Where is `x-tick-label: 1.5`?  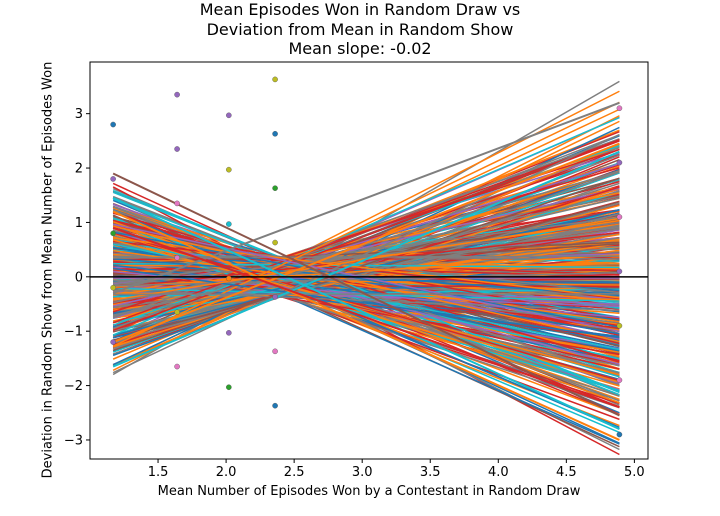 x-tick-label: 1.5 is located at coordinates (158, 472).